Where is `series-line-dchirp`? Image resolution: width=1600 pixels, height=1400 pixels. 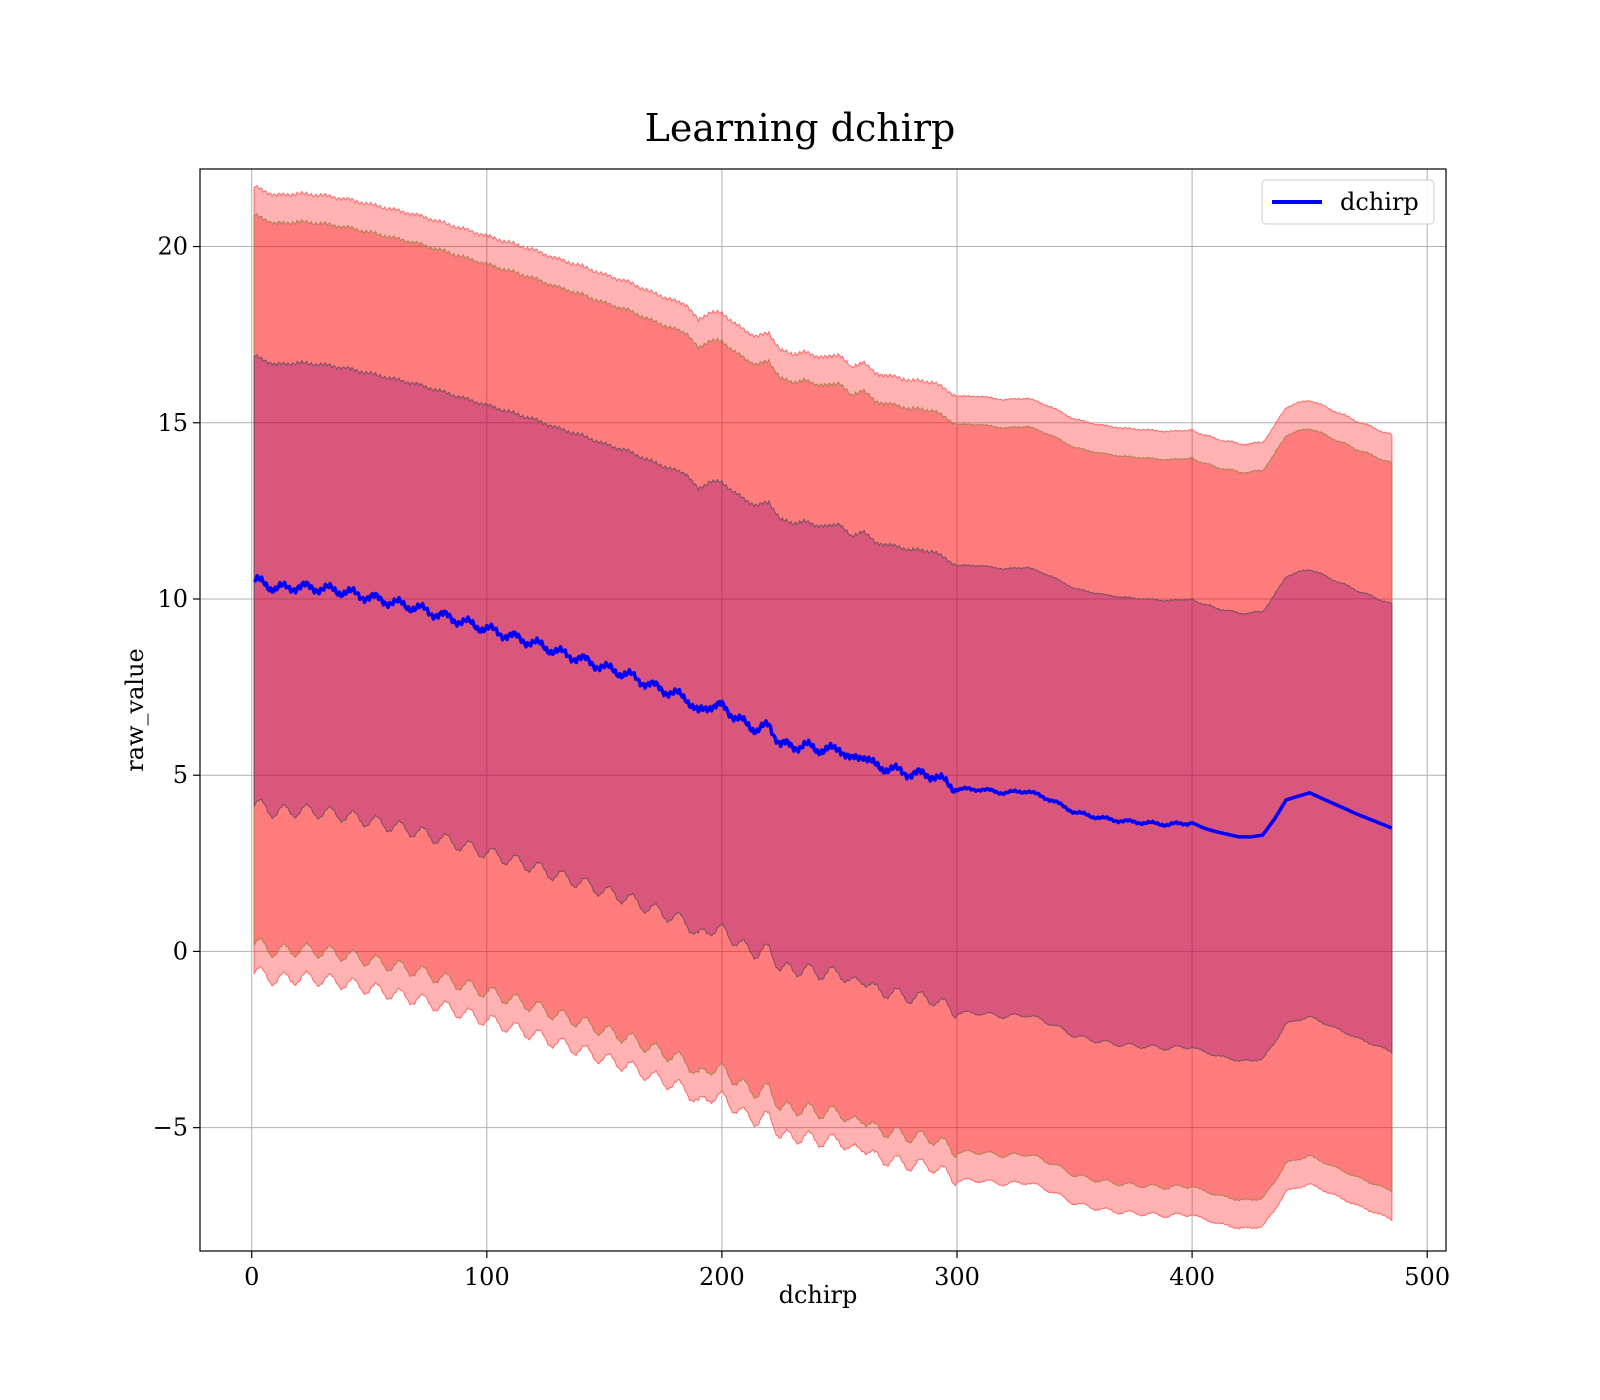
series-line-dchirp is located at coordinates (823, 706).